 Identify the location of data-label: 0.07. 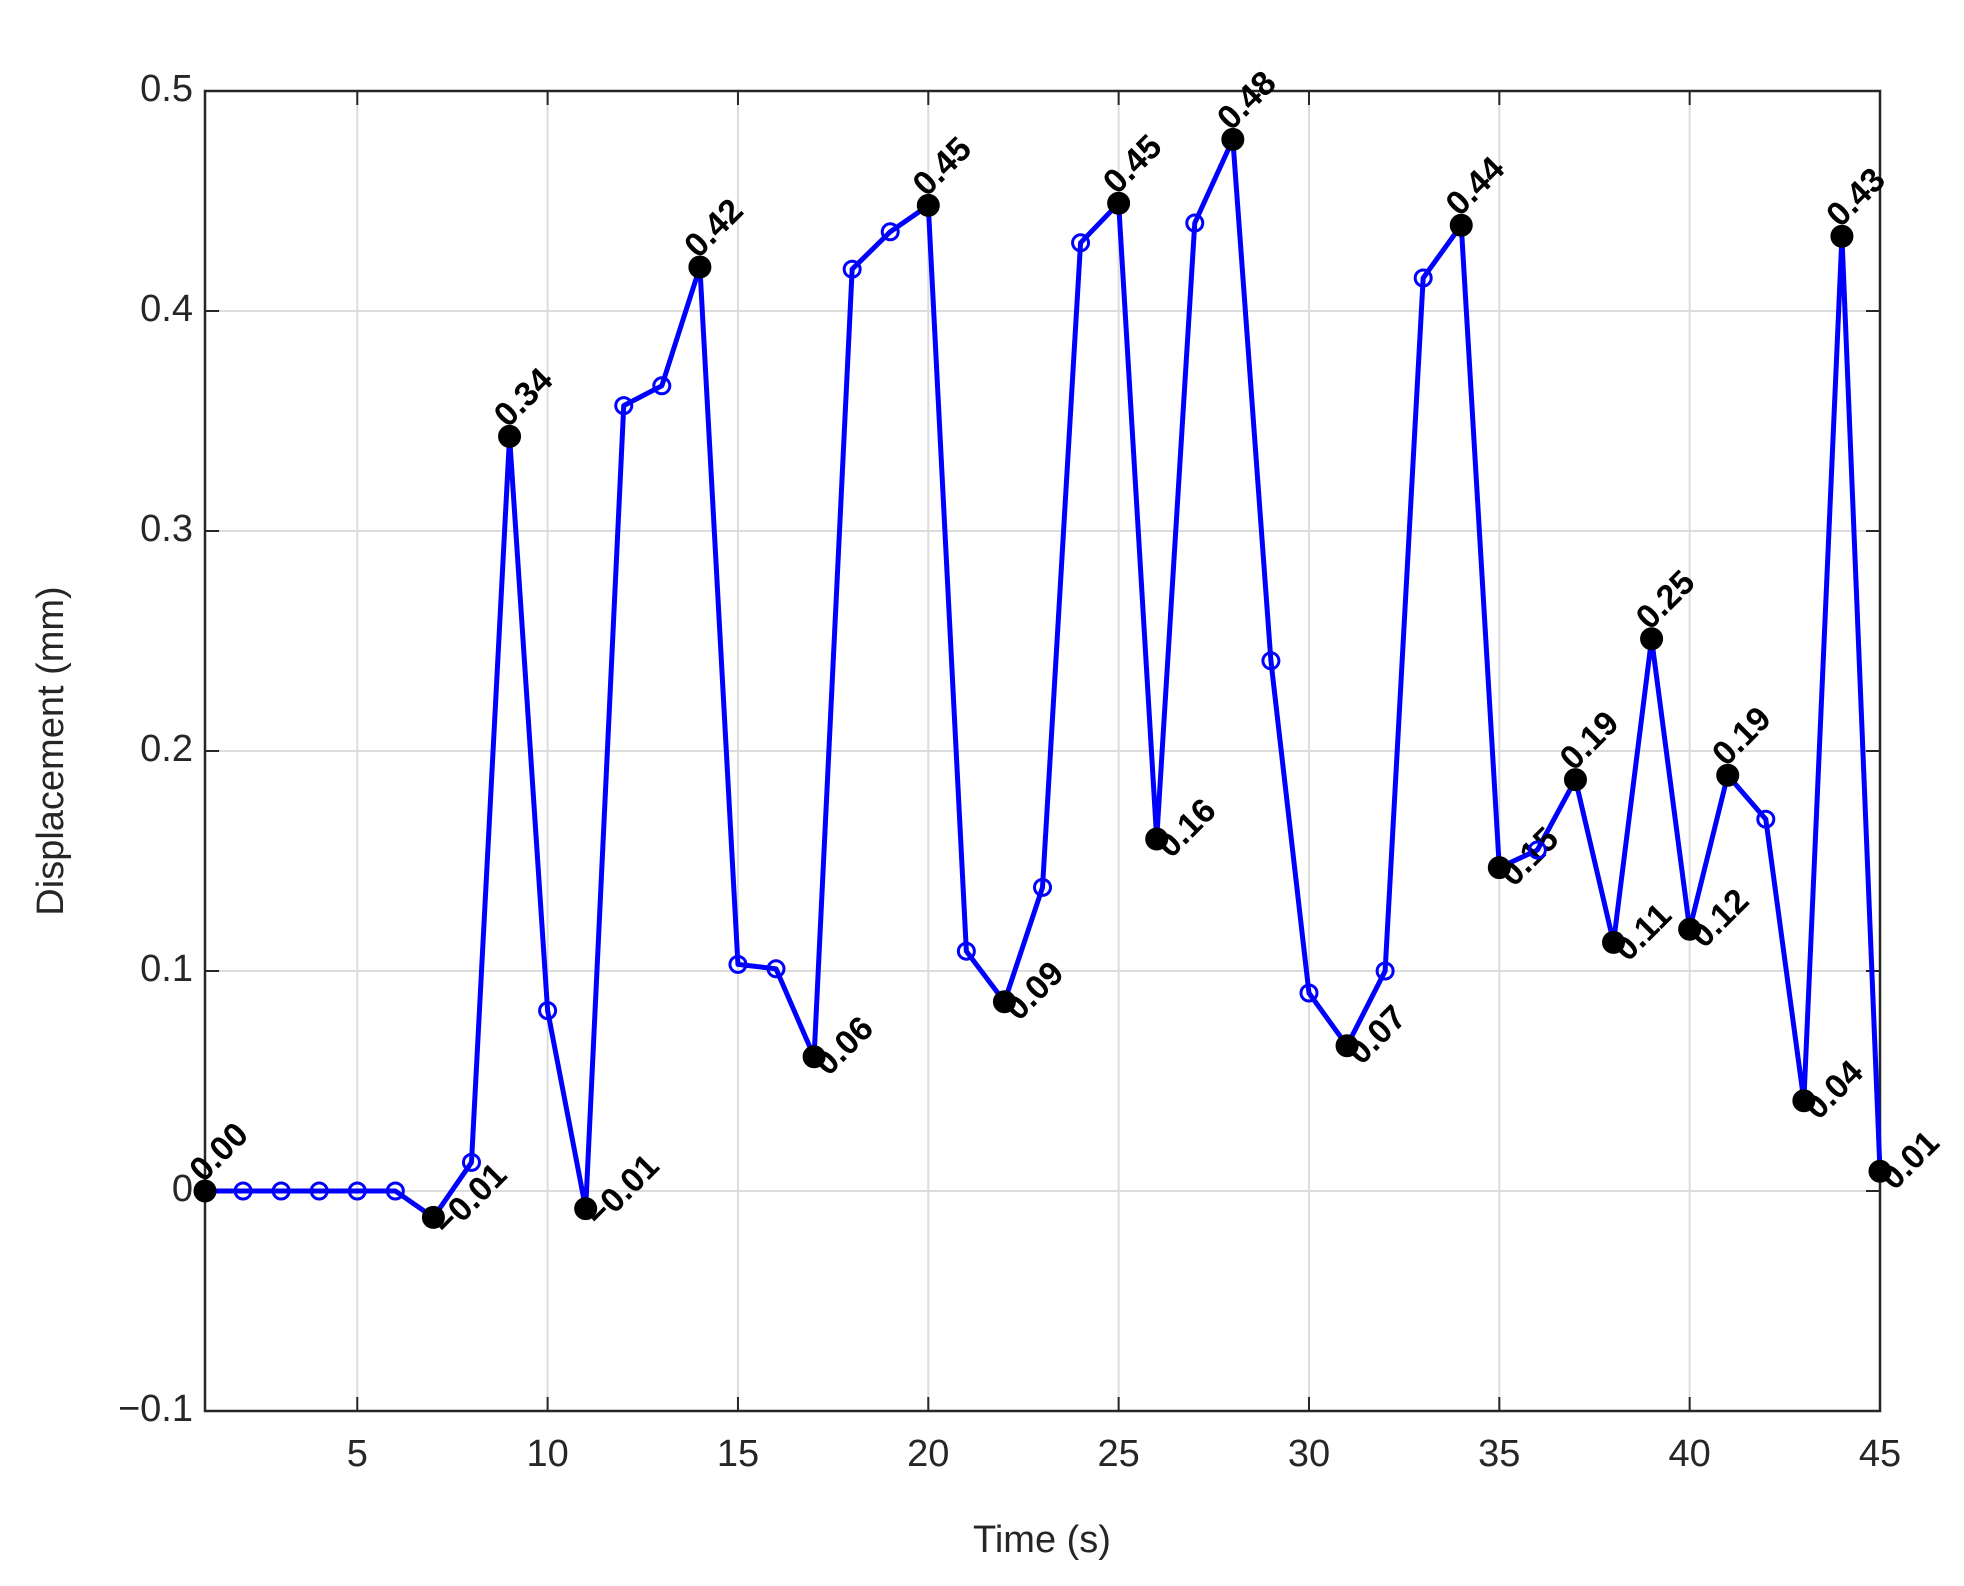
(1377, 1035).